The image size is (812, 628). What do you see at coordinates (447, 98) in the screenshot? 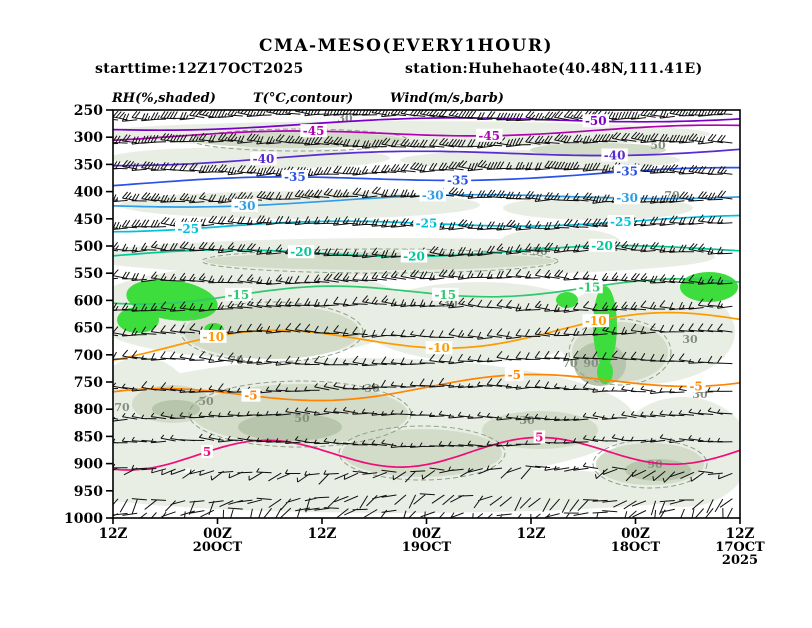
I see `legend-wind-label: Wind(m/s,barb)` at bounding box center [447, 98].